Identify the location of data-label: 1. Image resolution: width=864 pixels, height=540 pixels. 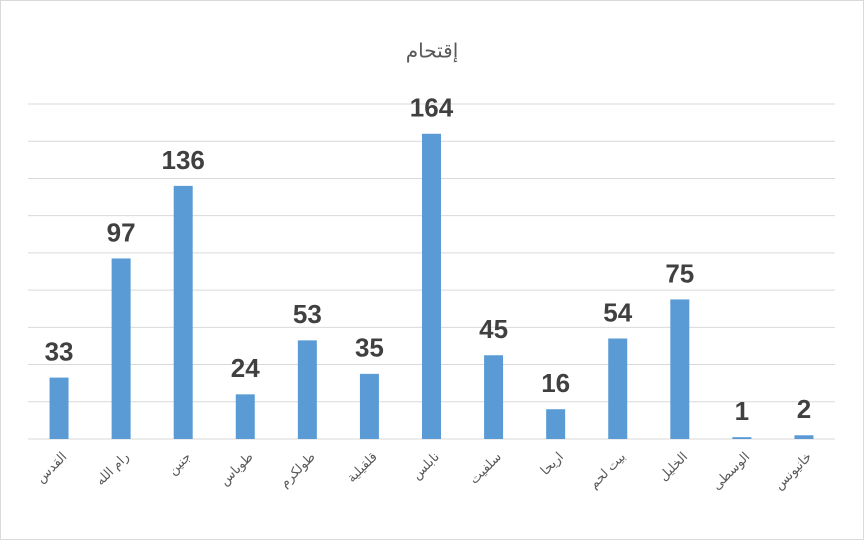
(742, 411).